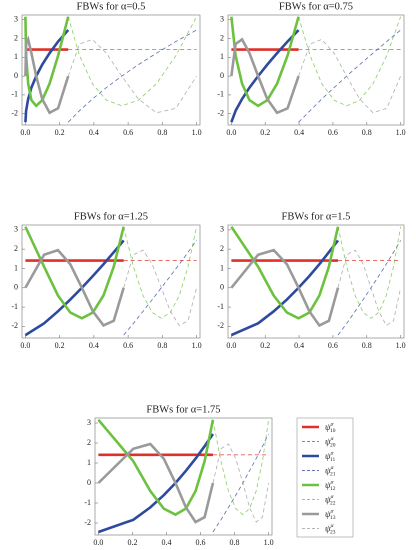 This screenshot has height=550, width=416. What do you see at coordinates (183, 409) in the screenshot?
I see `chart-title: FBWs for α=1.75` at bounding box center [183, 409].